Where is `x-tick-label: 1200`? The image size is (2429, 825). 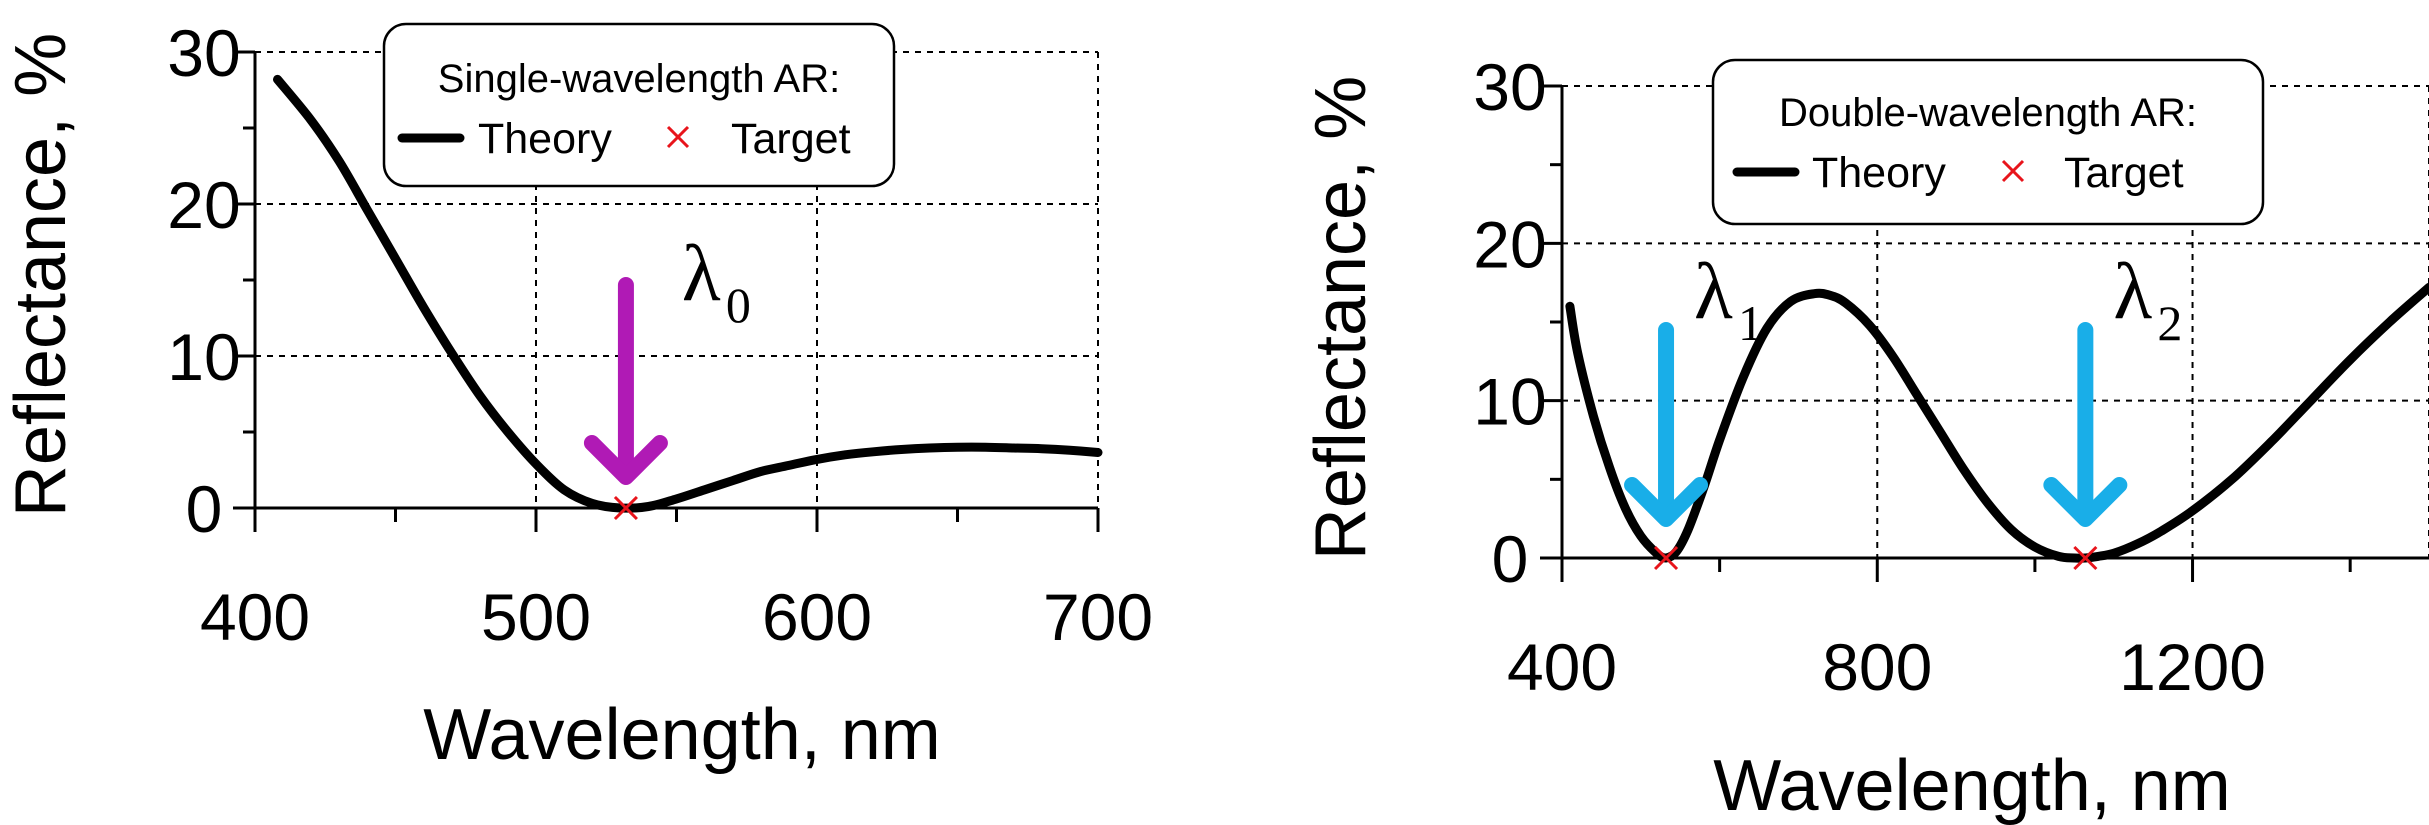
x-tick-label: 1200 is located at coordinates (2192, 667).